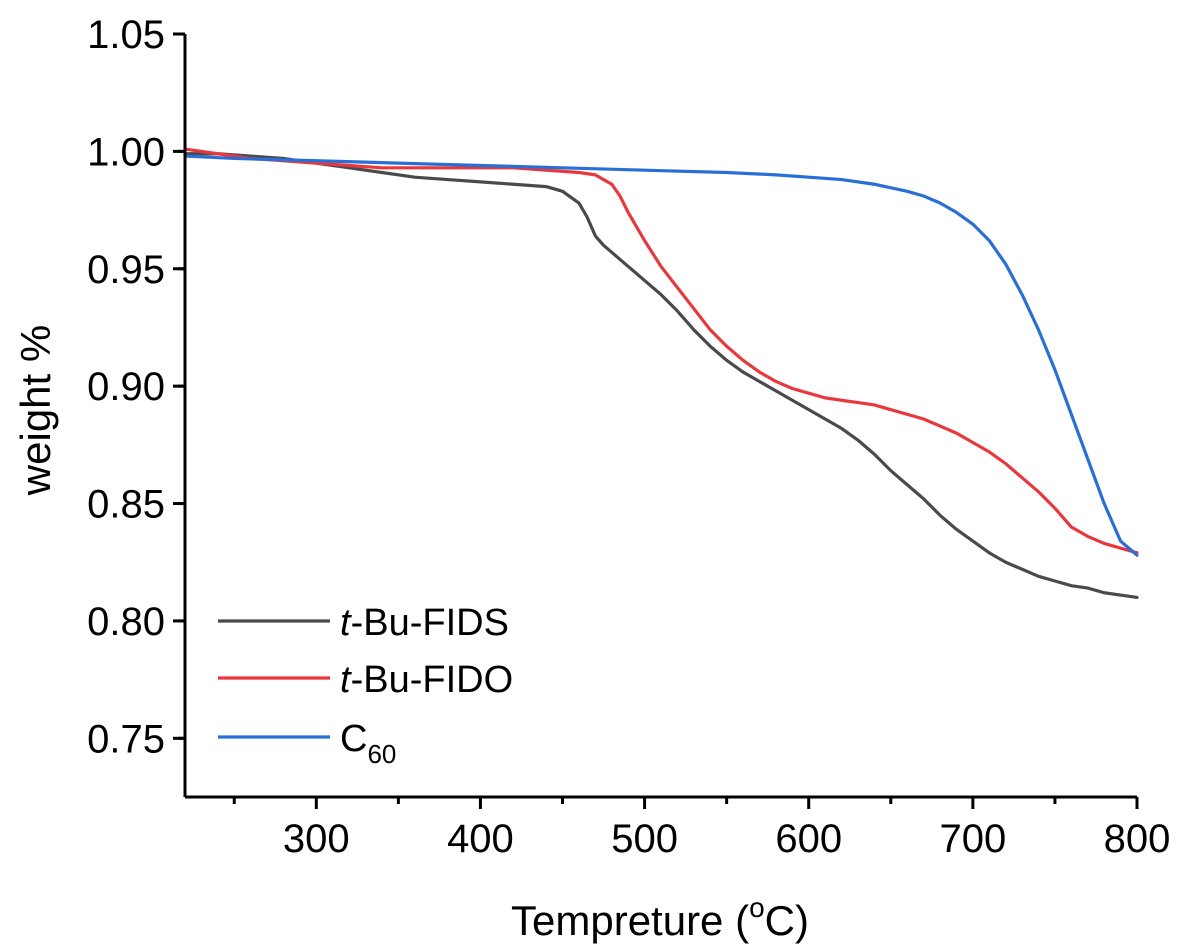 The image size is (1183, 951). I want to click on x-tick-label: 400, so click(480, 839).